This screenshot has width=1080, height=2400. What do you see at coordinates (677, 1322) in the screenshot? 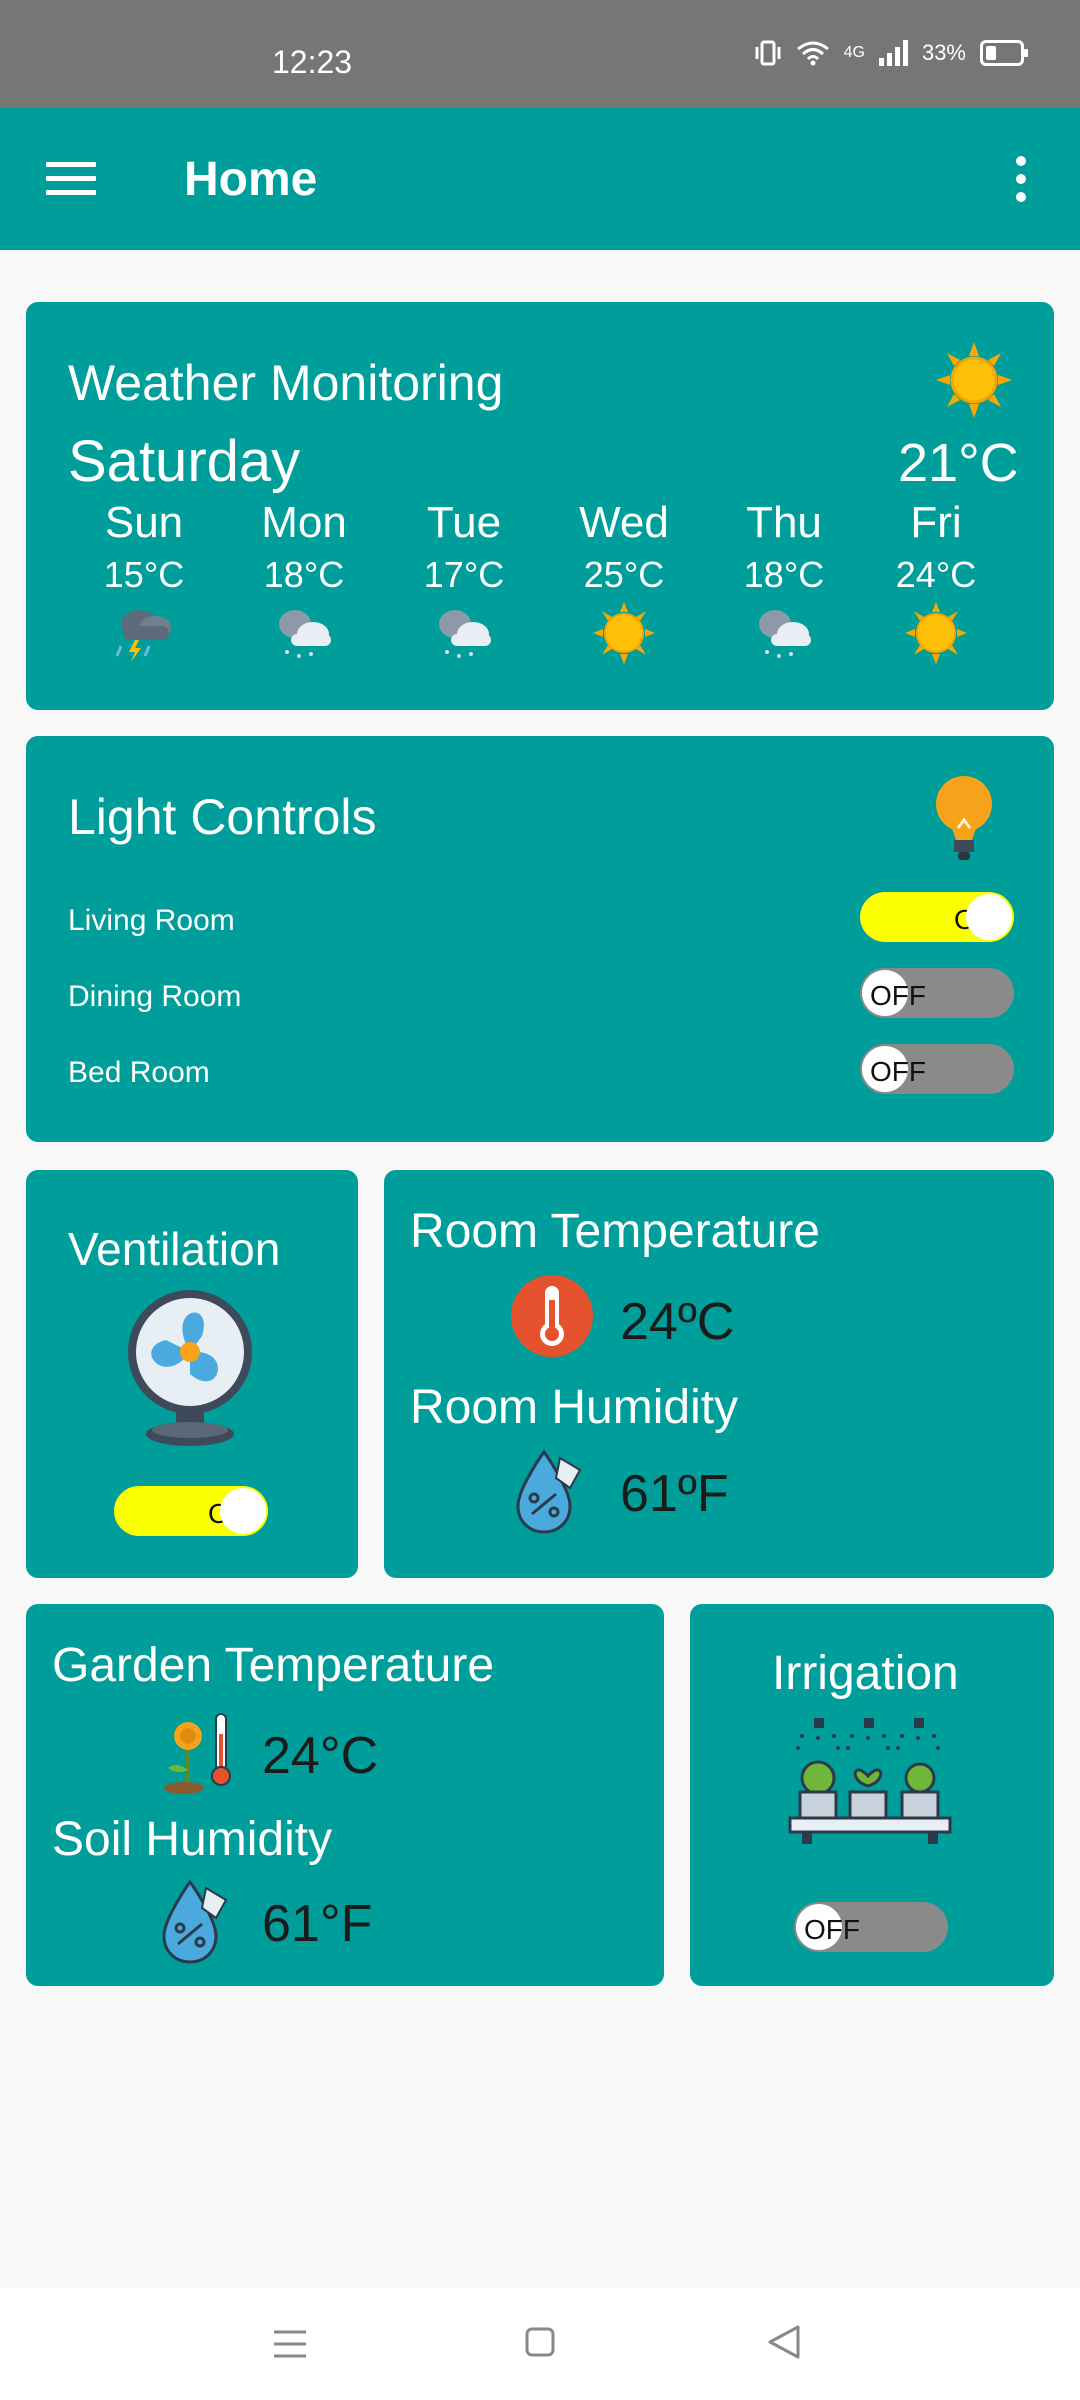
I see `room-temperature-value: 24ºC` at bounding box center [677, 1322].